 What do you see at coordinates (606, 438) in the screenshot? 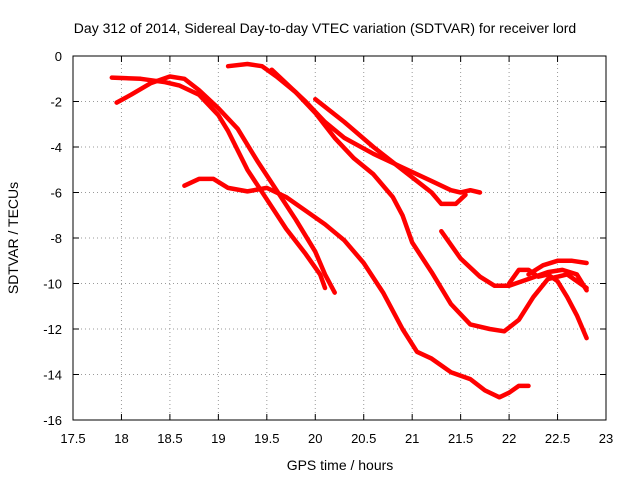
I see `x-tick-label: 23` at bounding box center [606, 438].